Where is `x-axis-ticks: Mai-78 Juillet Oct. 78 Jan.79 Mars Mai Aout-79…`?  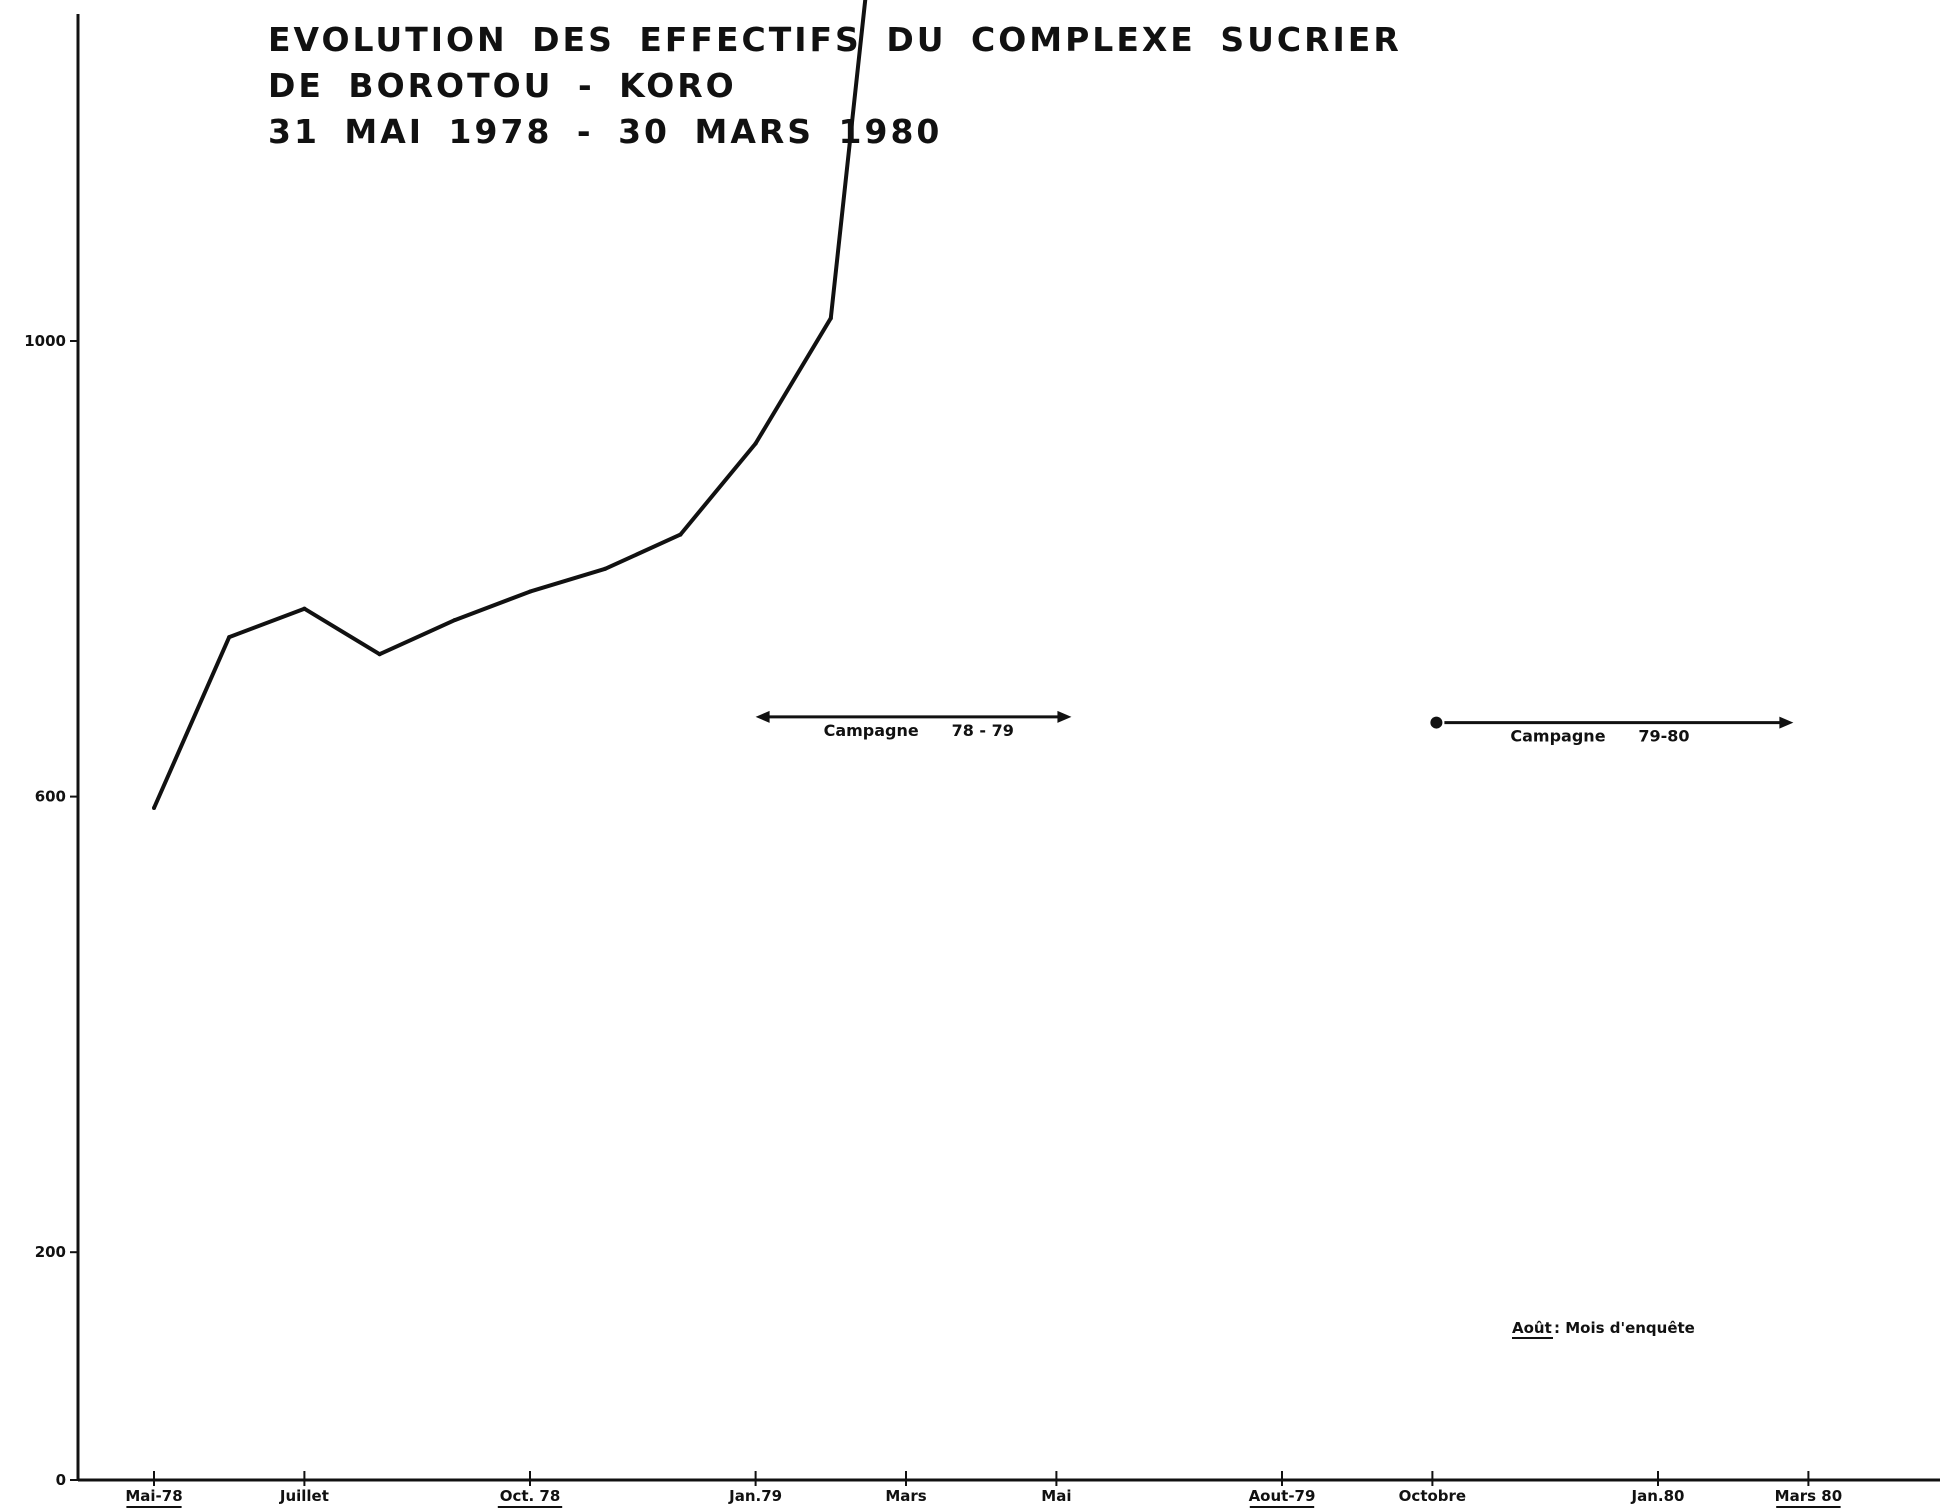 x-axis-ticks: Mai-78 Juillet Oct. 78 Jan.79 Mars Mai Aout-79… is located at coordinates (983, 1489).